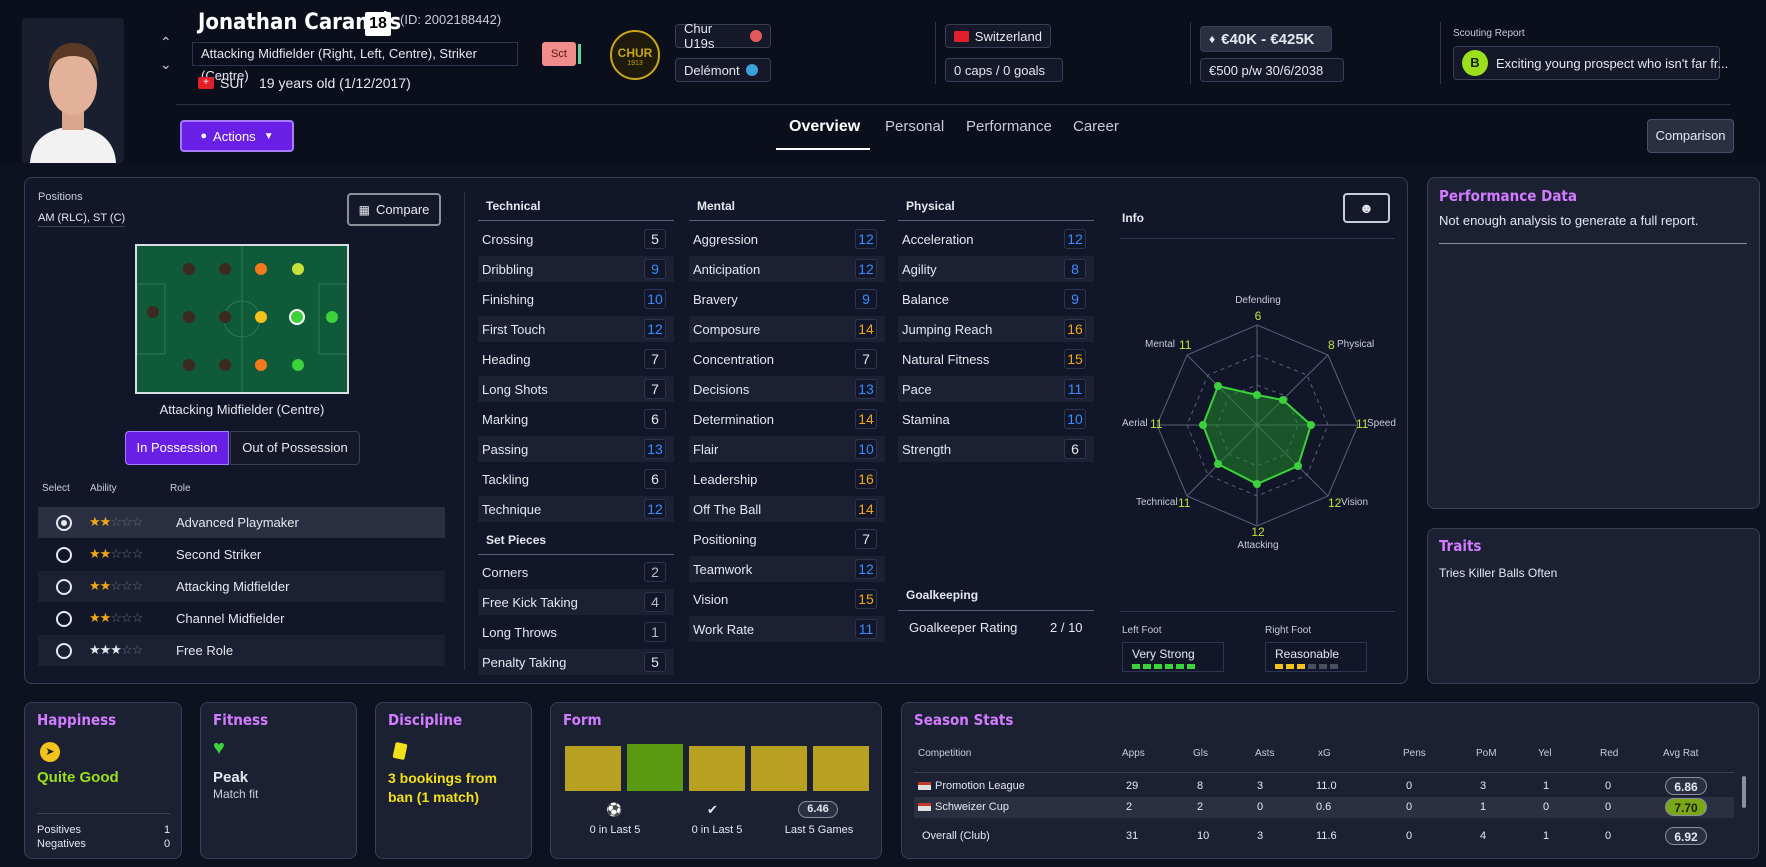 This screenshot has height=867, width=1766. Describe the element at coordinates (1142, 630) in the screenshot. I see `left-foot-label: Left Foot` at that location.